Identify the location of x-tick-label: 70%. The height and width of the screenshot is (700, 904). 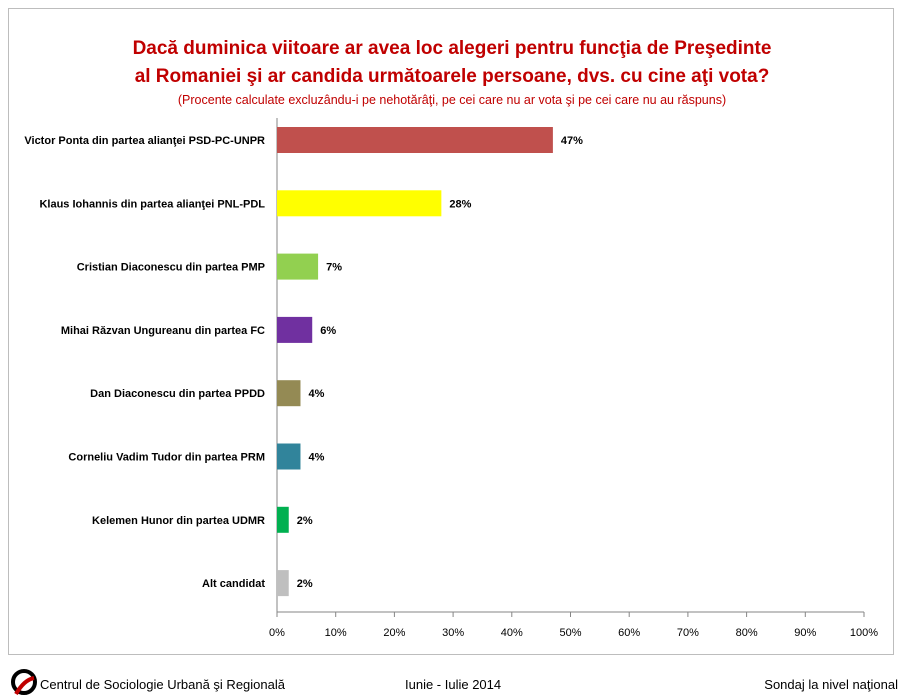
(688, 633).